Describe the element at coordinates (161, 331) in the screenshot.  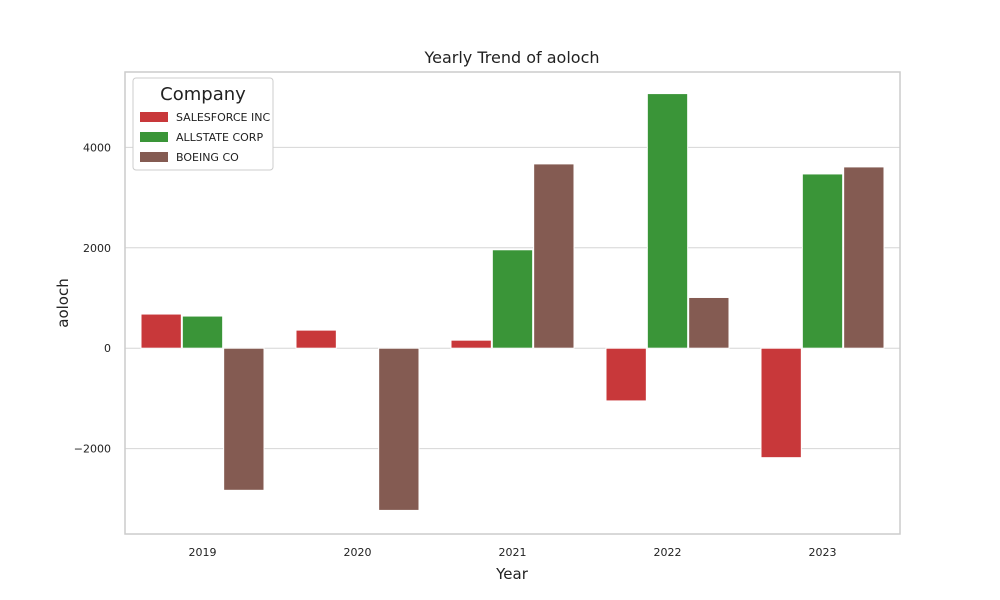
I see `bar-salesforce-inc-2019` at that location.